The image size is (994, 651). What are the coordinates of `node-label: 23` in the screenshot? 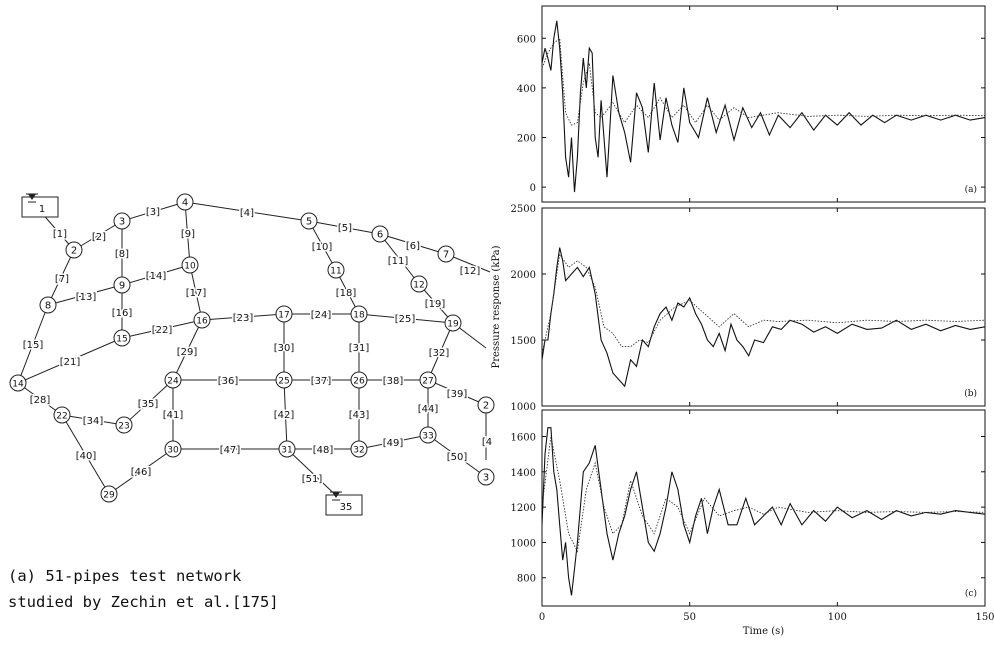 It's located at (123, 427).